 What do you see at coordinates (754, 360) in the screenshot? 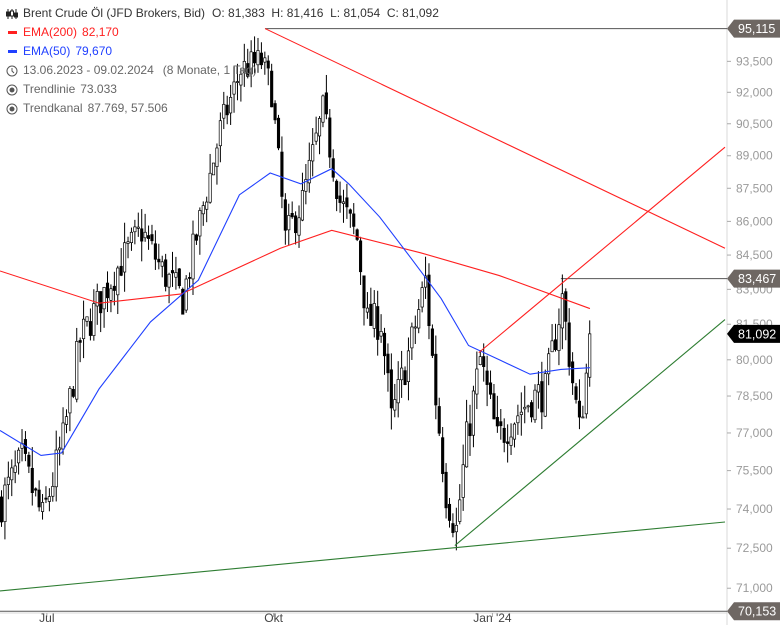
I see `y-tick-label: 80,000` at bounding box center [754, 360].